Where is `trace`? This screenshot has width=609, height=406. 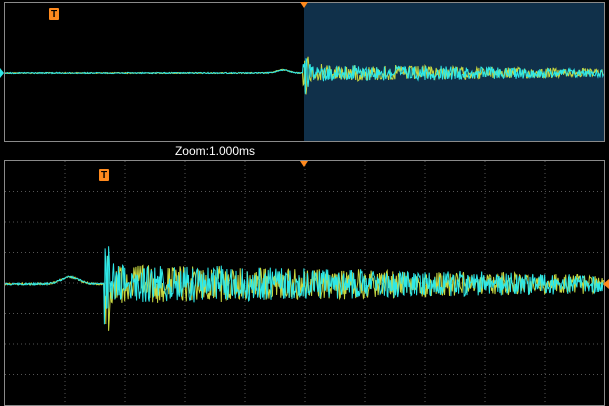
trace is located at coordinates (304, 76).